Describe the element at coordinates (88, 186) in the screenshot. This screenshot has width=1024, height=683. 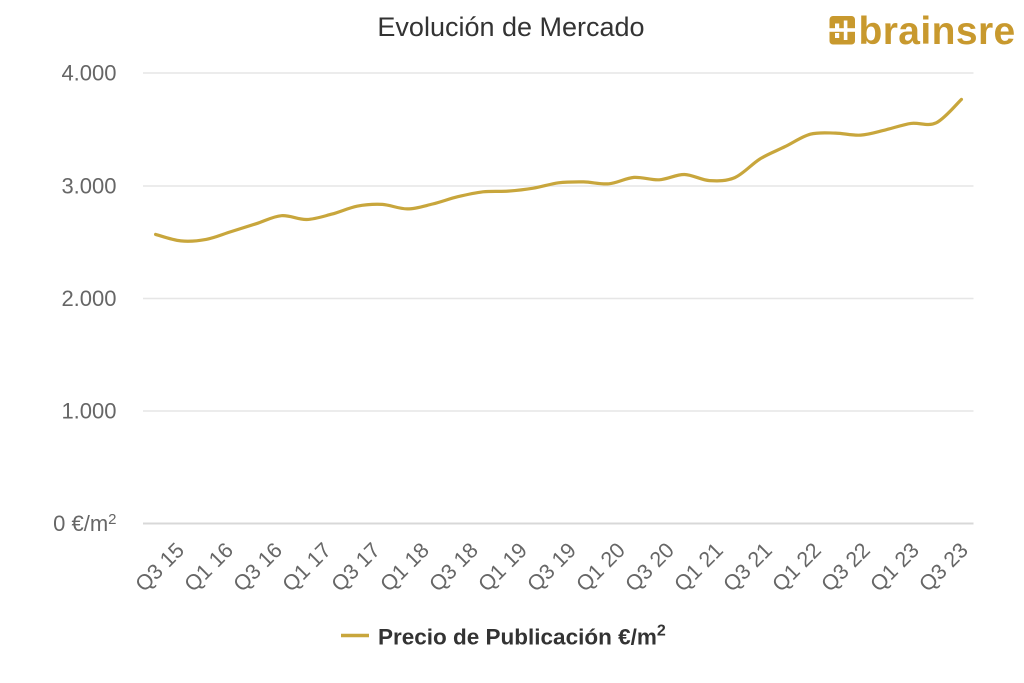
I see `svg-text: 3.000` at that location.